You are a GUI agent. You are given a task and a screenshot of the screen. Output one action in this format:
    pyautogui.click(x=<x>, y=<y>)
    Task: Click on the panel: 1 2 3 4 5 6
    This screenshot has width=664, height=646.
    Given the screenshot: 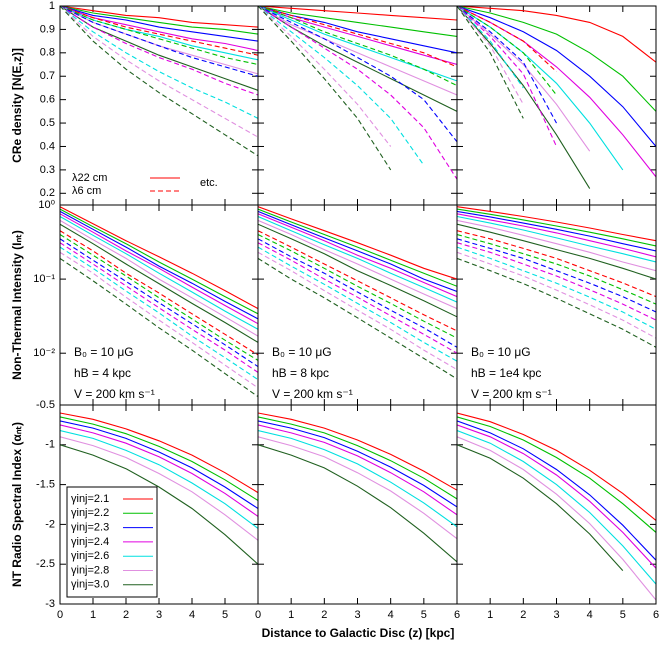 What is the action you would take?
    pyautogui.click(x=557, y=512)
    